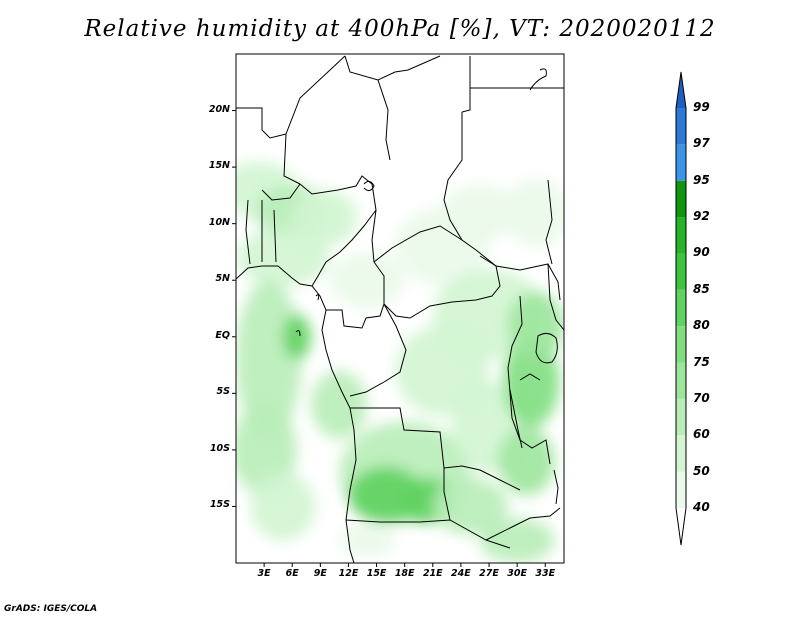  What do you see at coordinates (292, 159) in the screenshot?
I see `border-mali-niger` at bounding box center [292, 159].